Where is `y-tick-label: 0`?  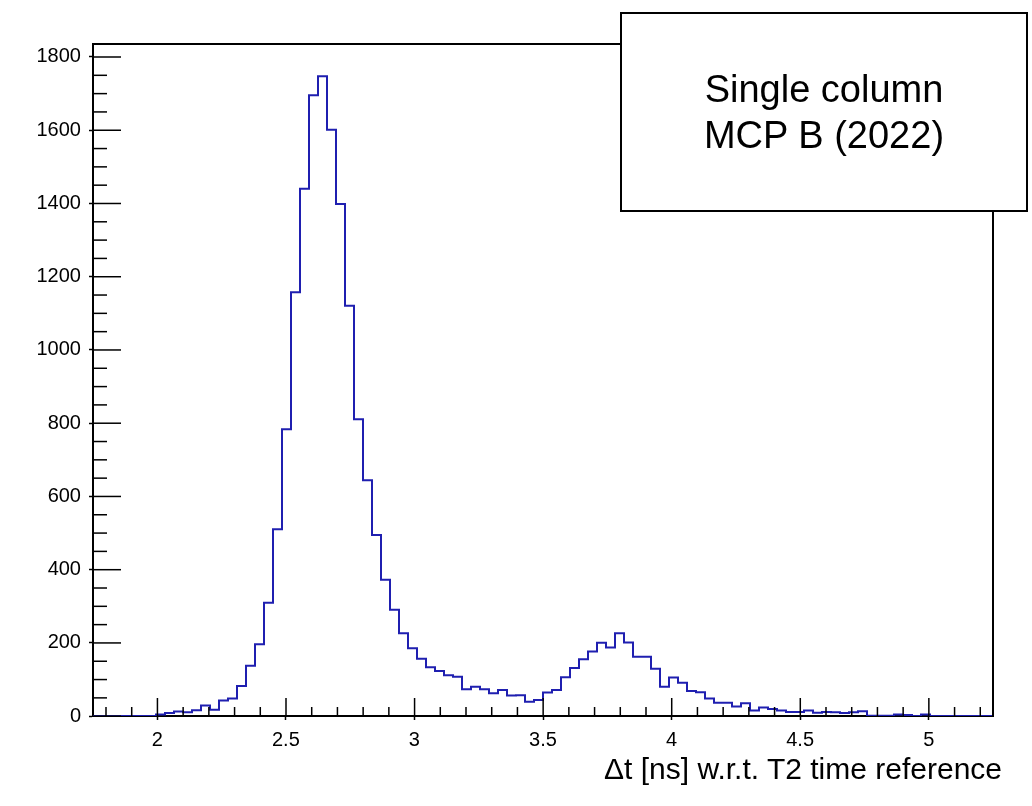 y-tick-label: 0 is located at coordinates (75, 714).